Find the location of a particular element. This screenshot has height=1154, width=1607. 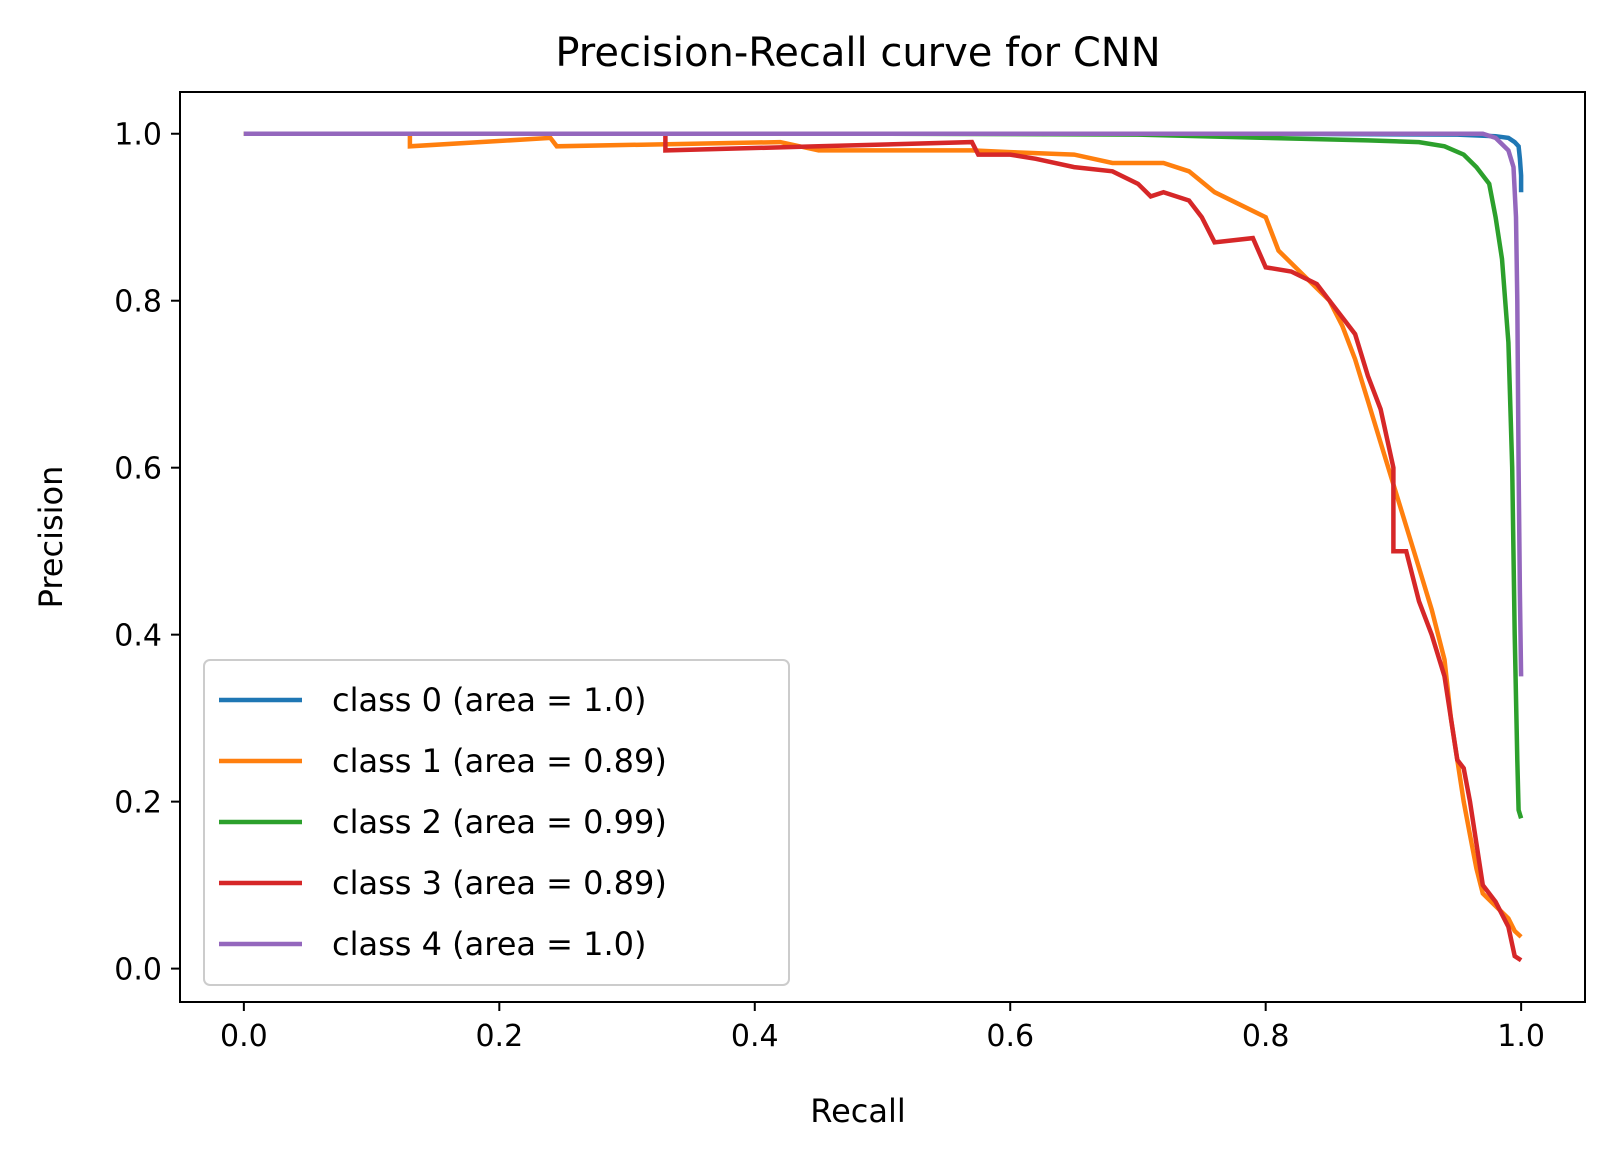

x-tick-label: 0.4 is located at coordinates (755, 1036).